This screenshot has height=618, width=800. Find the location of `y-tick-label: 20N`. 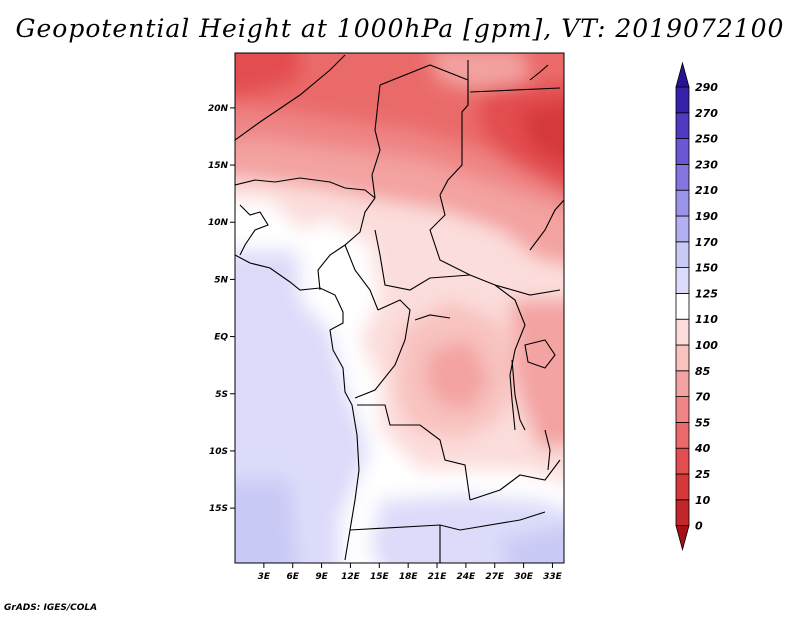

y-tick-label: 20N is located at coordinates (218, 109).